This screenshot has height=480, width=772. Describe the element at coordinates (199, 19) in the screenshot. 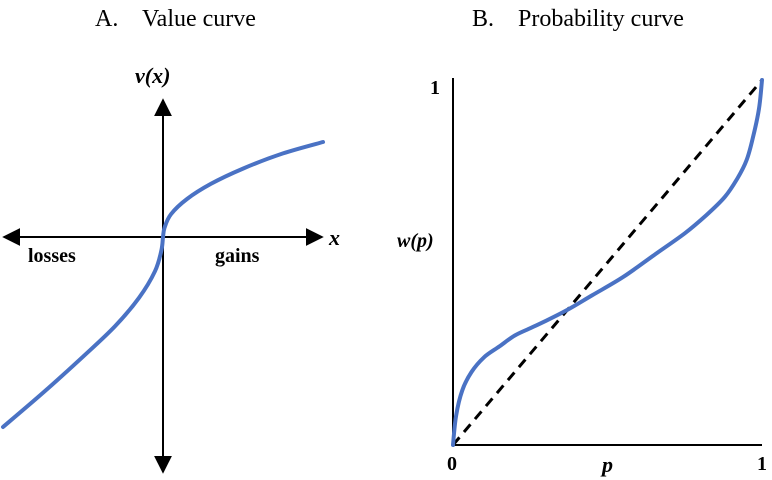

I see `panel-a-title: Value curve` at that location.